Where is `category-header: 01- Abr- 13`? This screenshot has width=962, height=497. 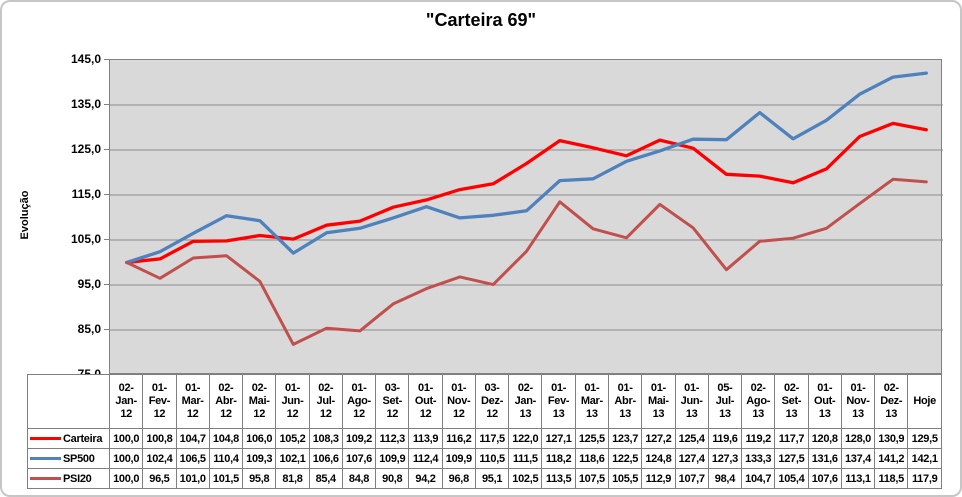 category-header: 01- Abr- 13 is located at coordinates (625, 401).